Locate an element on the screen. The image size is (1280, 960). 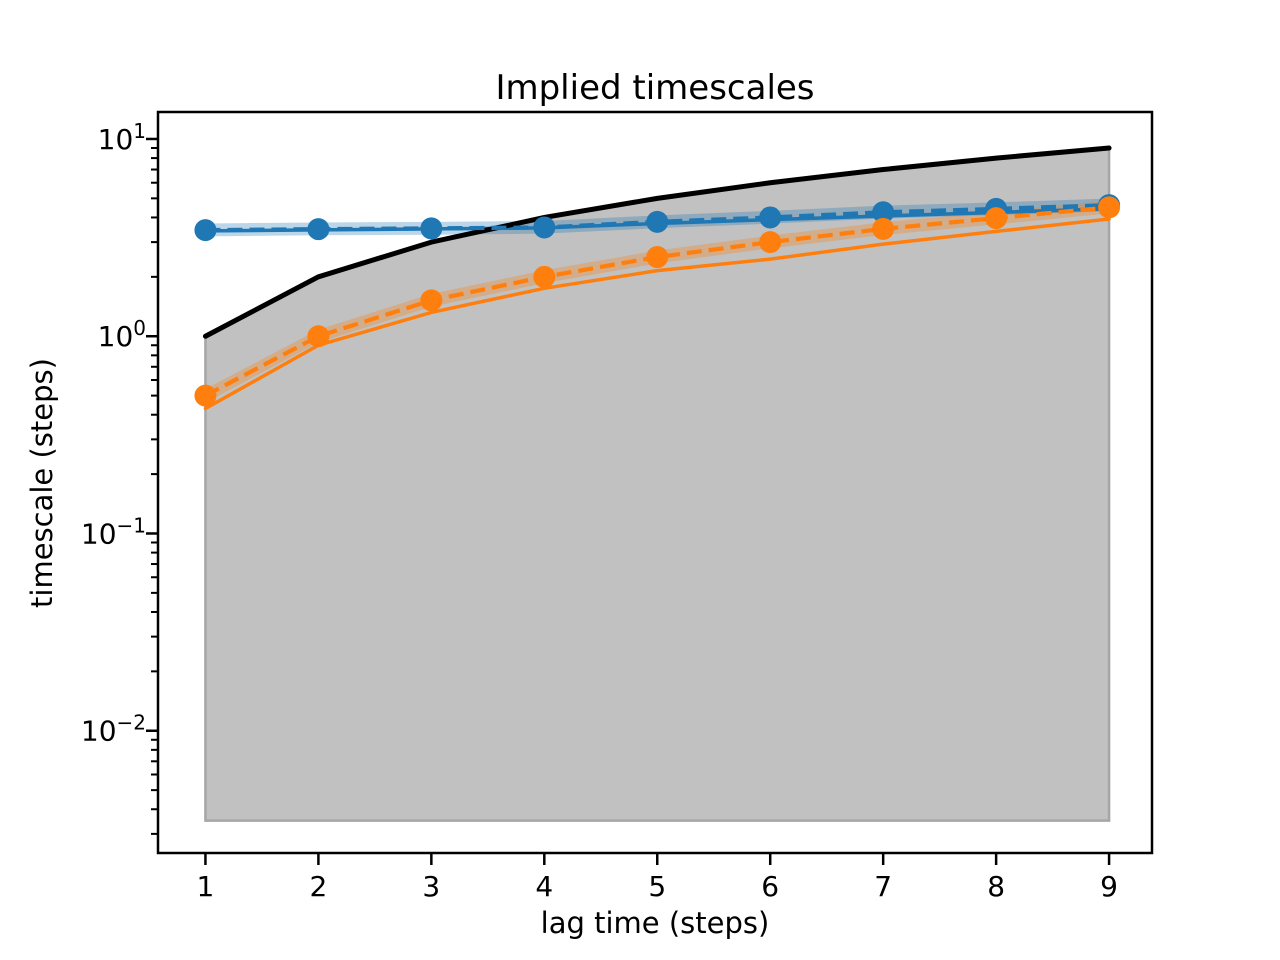
y-tick-label-1: 10⁰ is located at coordinates (122, 334).